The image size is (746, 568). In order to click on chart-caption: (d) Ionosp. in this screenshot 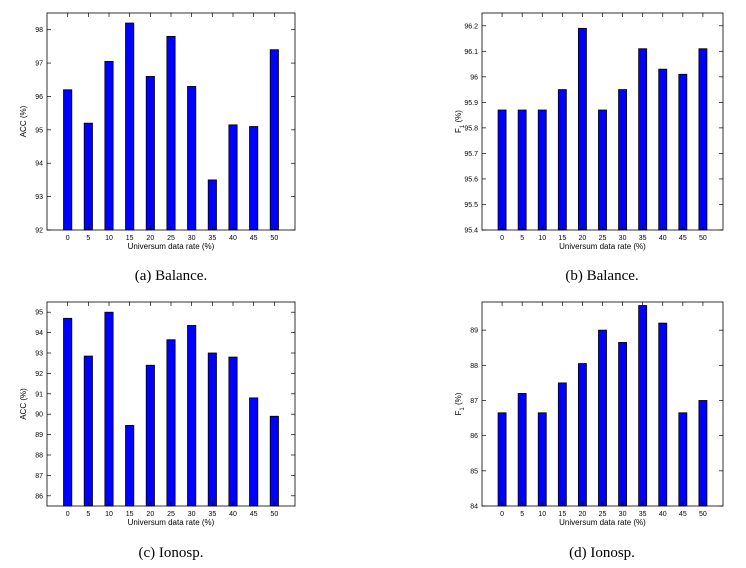, I will do `click(602, 553)`.